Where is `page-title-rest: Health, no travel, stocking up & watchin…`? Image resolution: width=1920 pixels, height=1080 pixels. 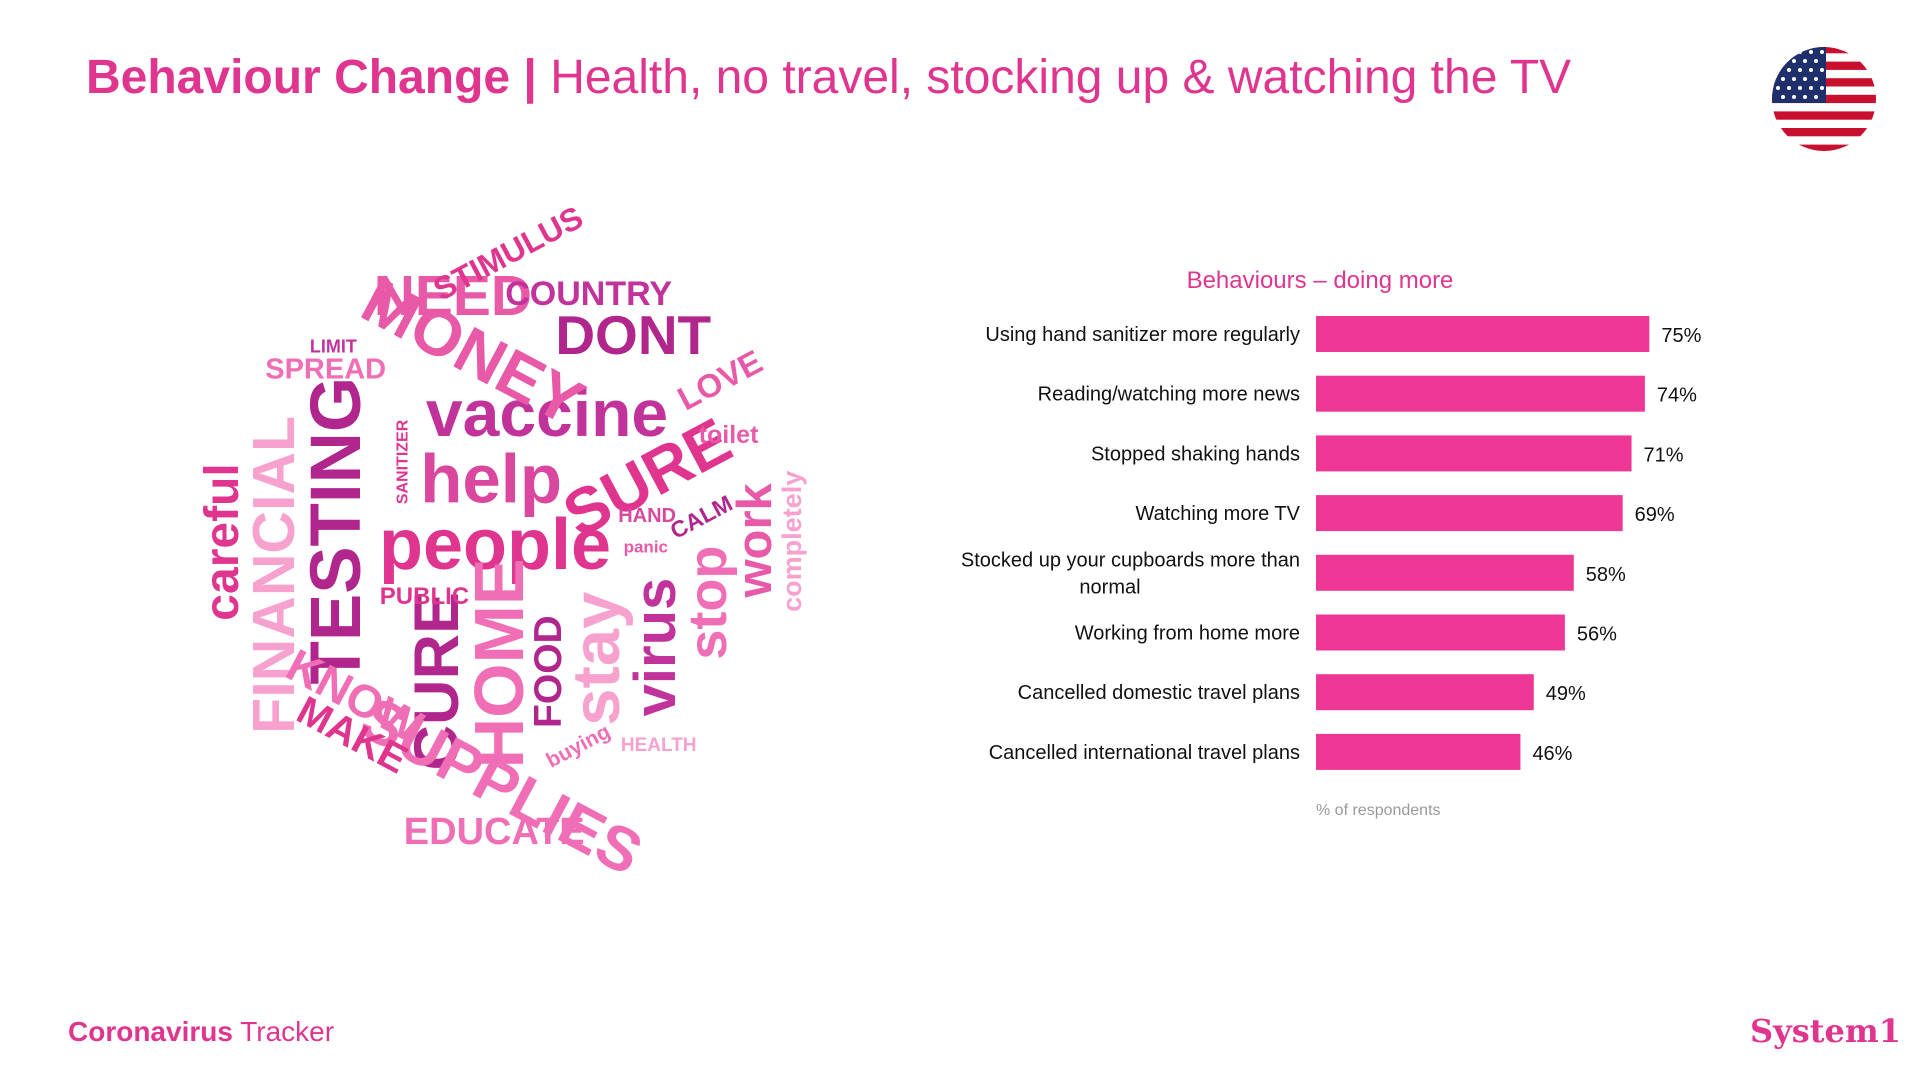
page-title-rest: Health, no travel, stocking up & watchin… is located at coordinates (1061, 77).